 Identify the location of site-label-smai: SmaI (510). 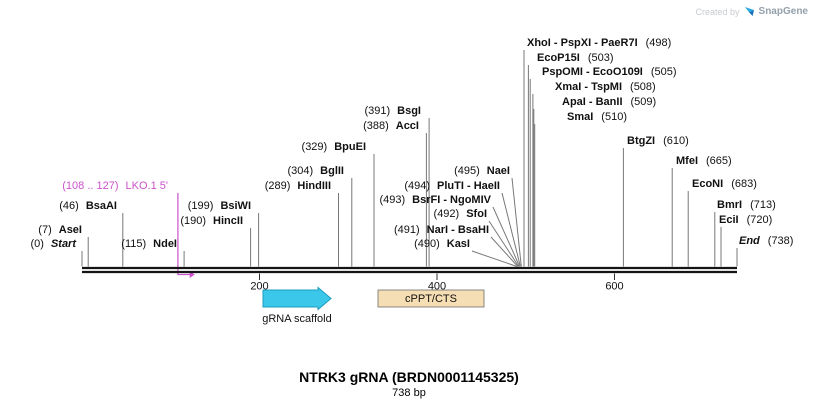
(597, 117).